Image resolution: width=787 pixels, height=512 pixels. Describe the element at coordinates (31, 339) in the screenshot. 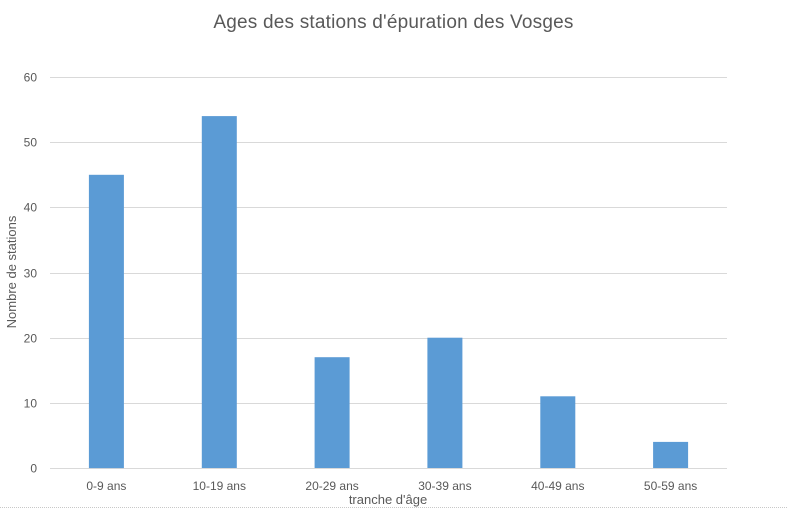

I see `y-tick-label: 20` at that location.